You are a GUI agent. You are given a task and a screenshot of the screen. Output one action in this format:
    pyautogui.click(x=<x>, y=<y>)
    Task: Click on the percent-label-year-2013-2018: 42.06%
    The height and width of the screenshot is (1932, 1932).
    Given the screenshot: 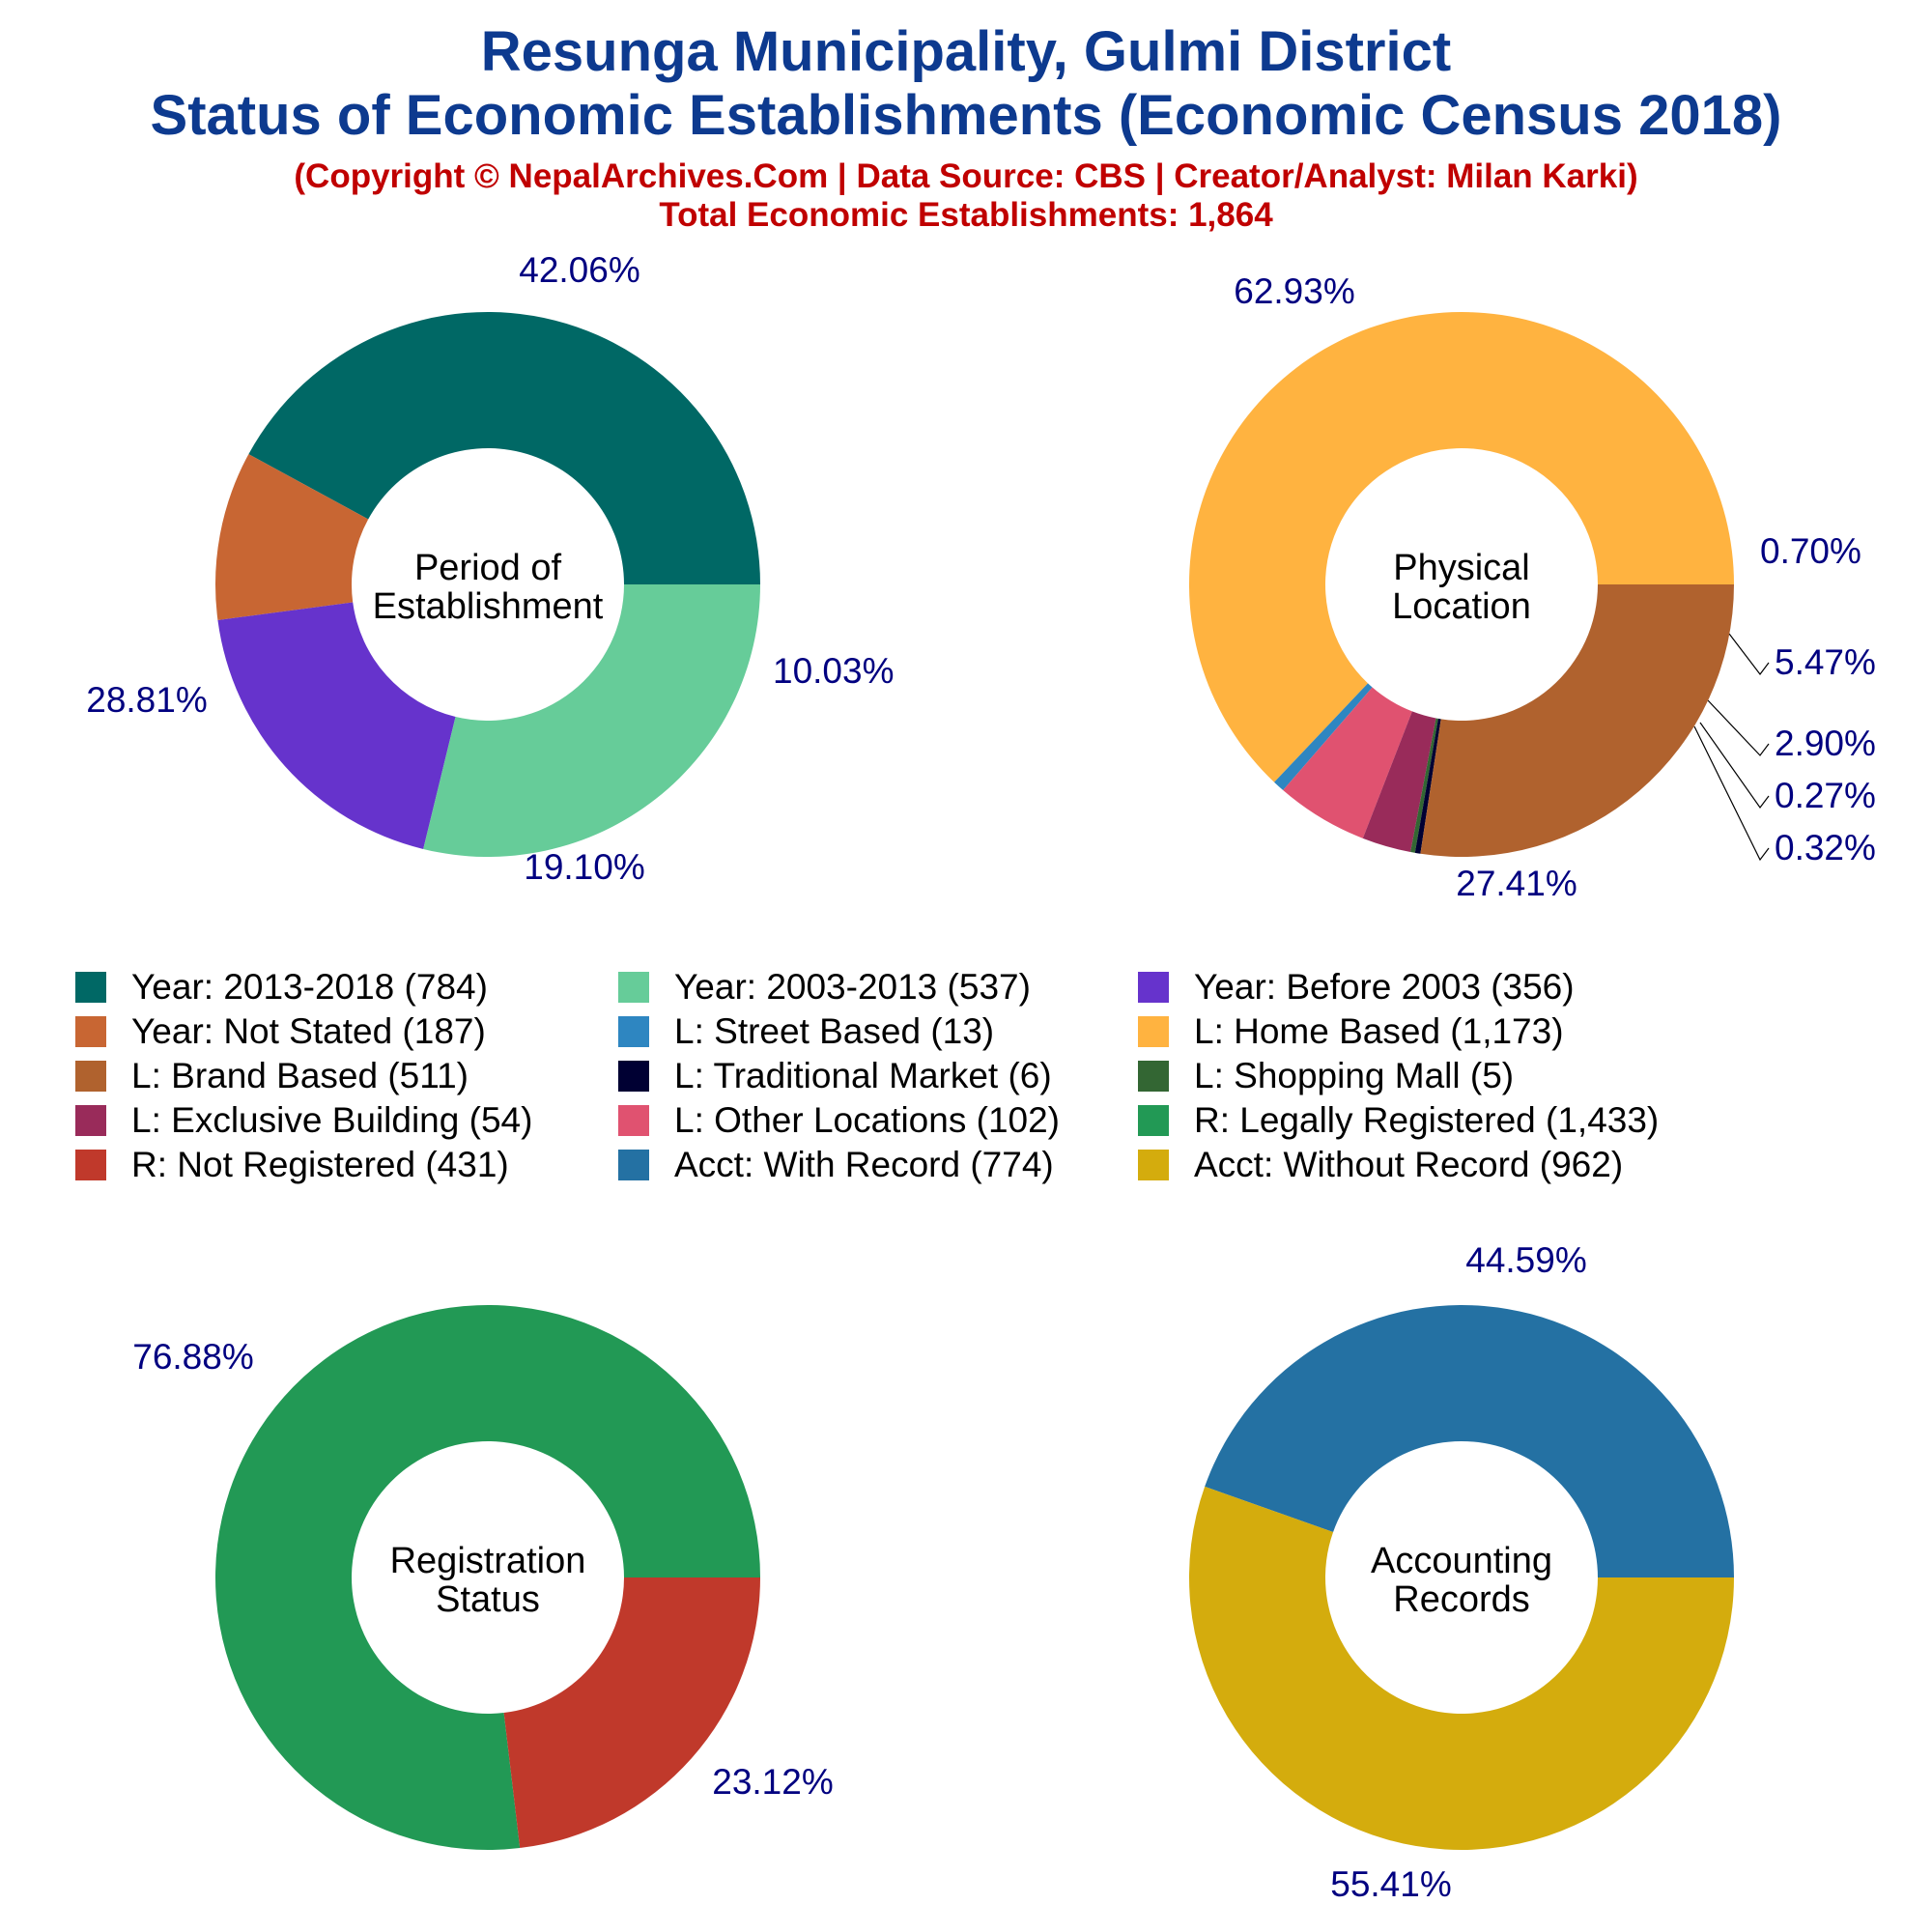 What is the action you would take?
    pyautogui.click(x=579, y=270)
    